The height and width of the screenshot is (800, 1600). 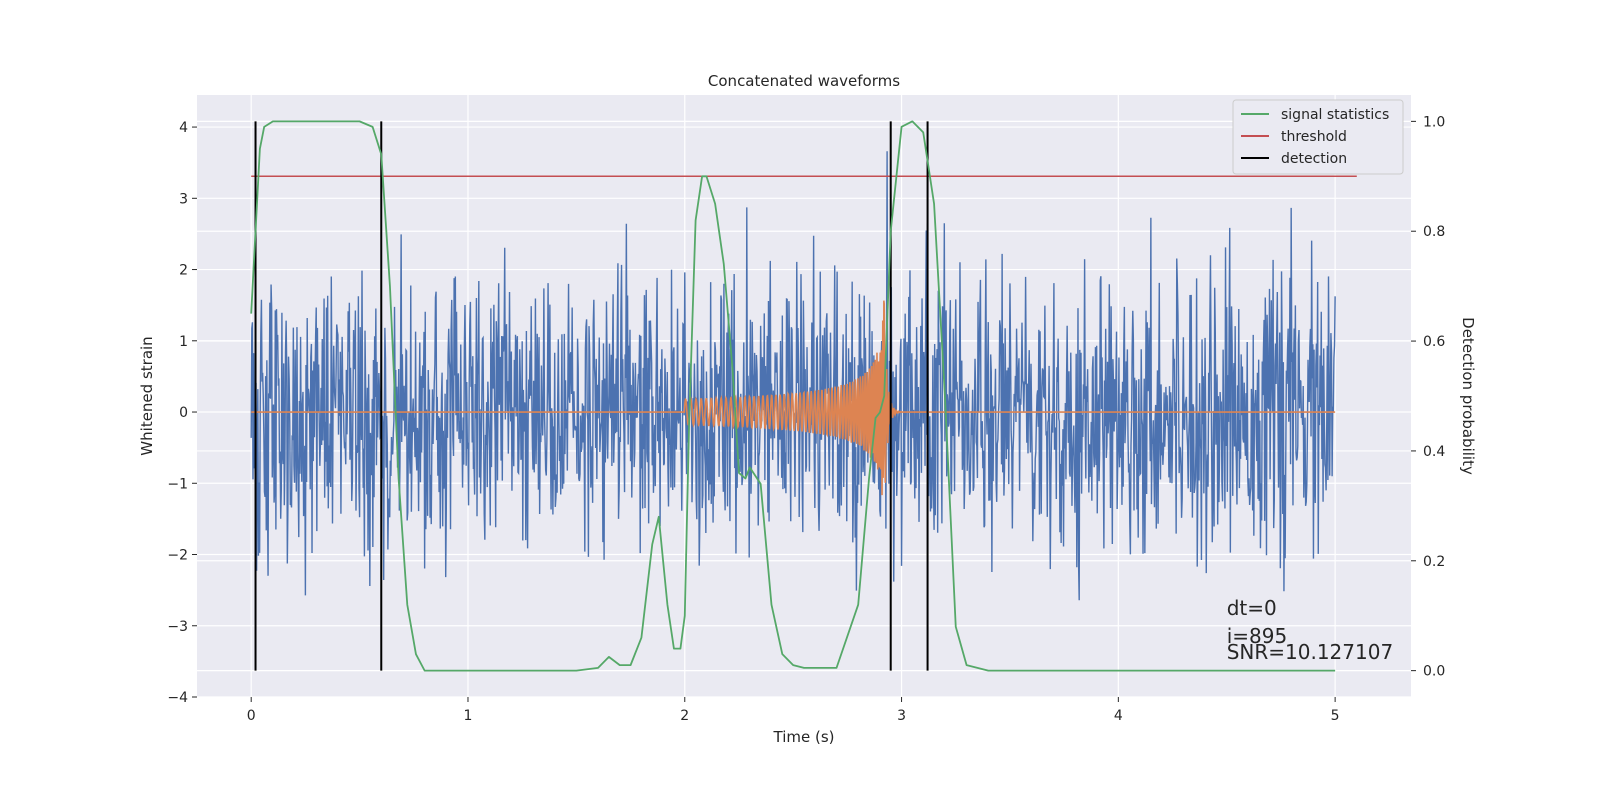 I want to click on y-tick-label: 2, so click(x=183, y=271).